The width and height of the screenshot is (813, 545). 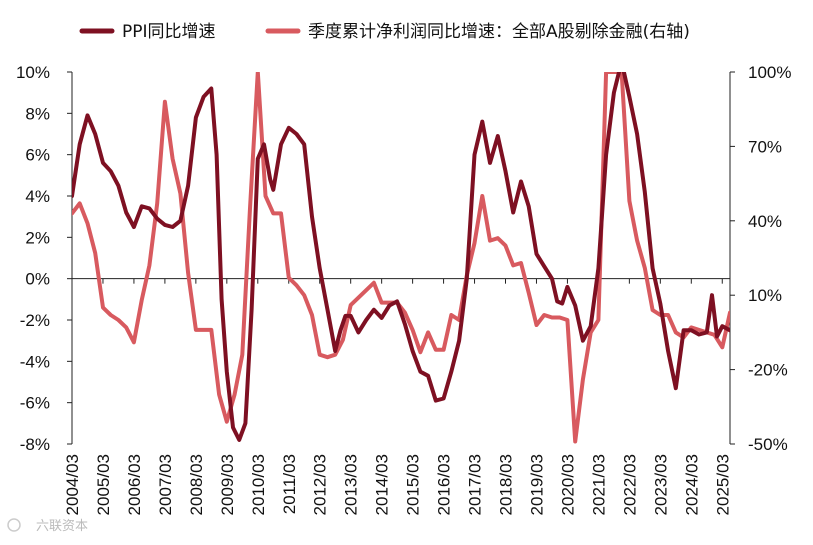 I want to click on x-tick-label: 2020/03, so click(x=567, y=484).